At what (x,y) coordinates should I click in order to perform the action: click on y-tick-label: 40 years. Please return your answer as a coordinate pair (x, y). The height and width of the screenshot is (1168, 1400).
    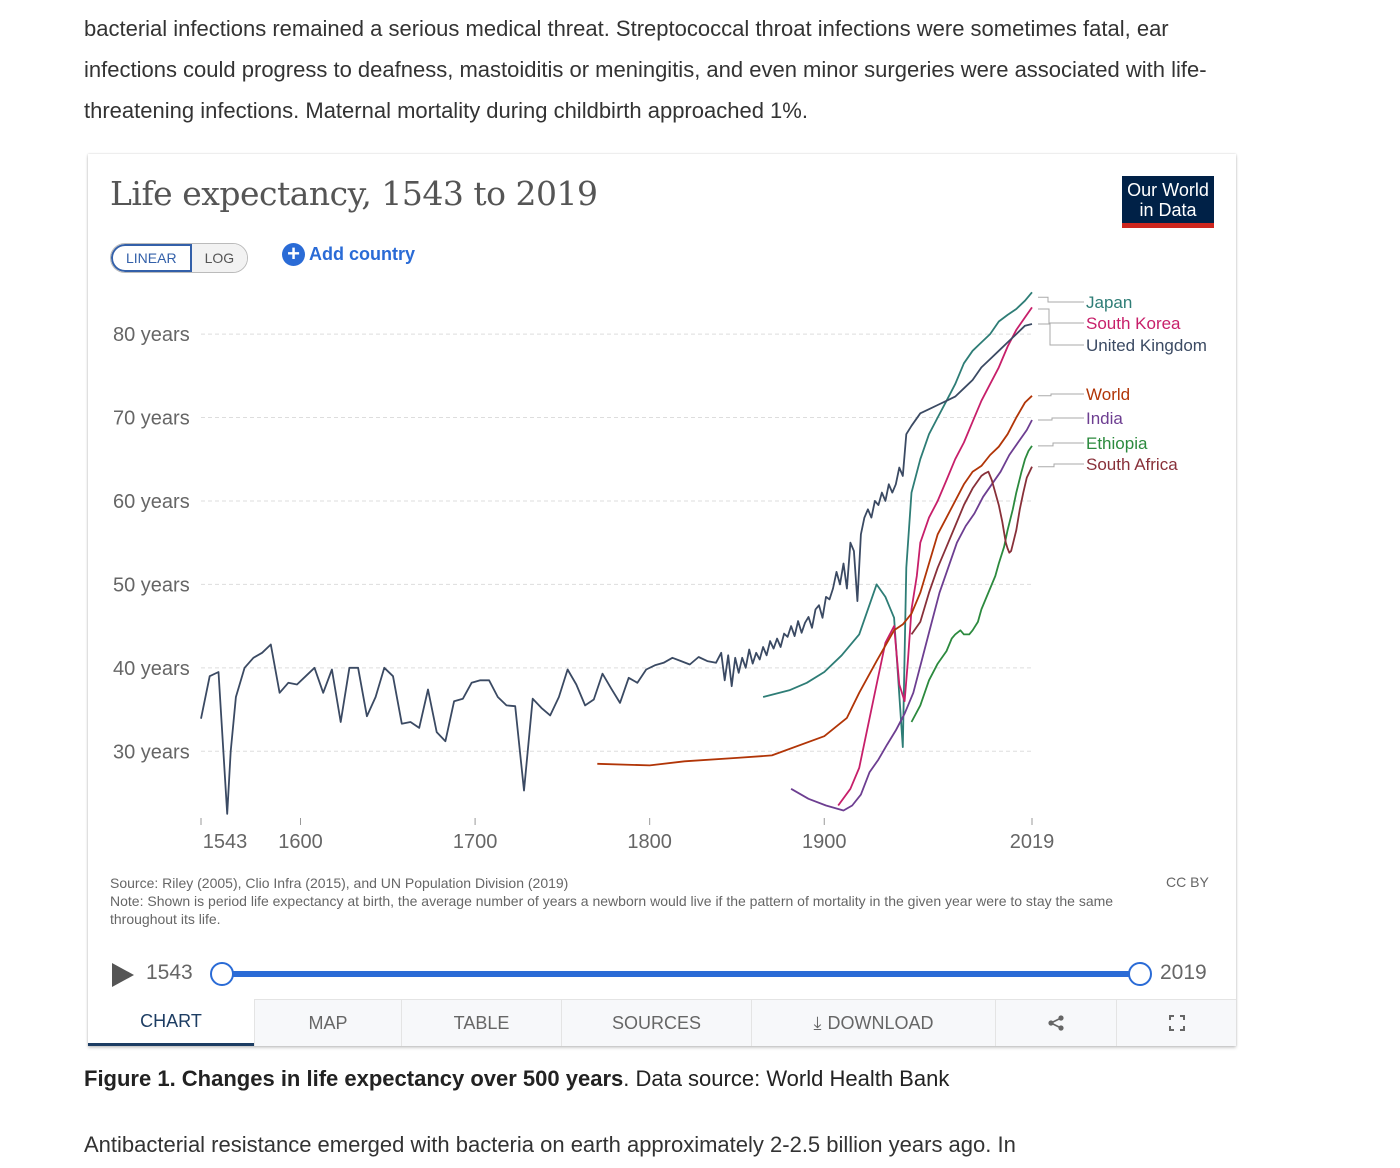
    Looking at the image, I should click on (151, 669).